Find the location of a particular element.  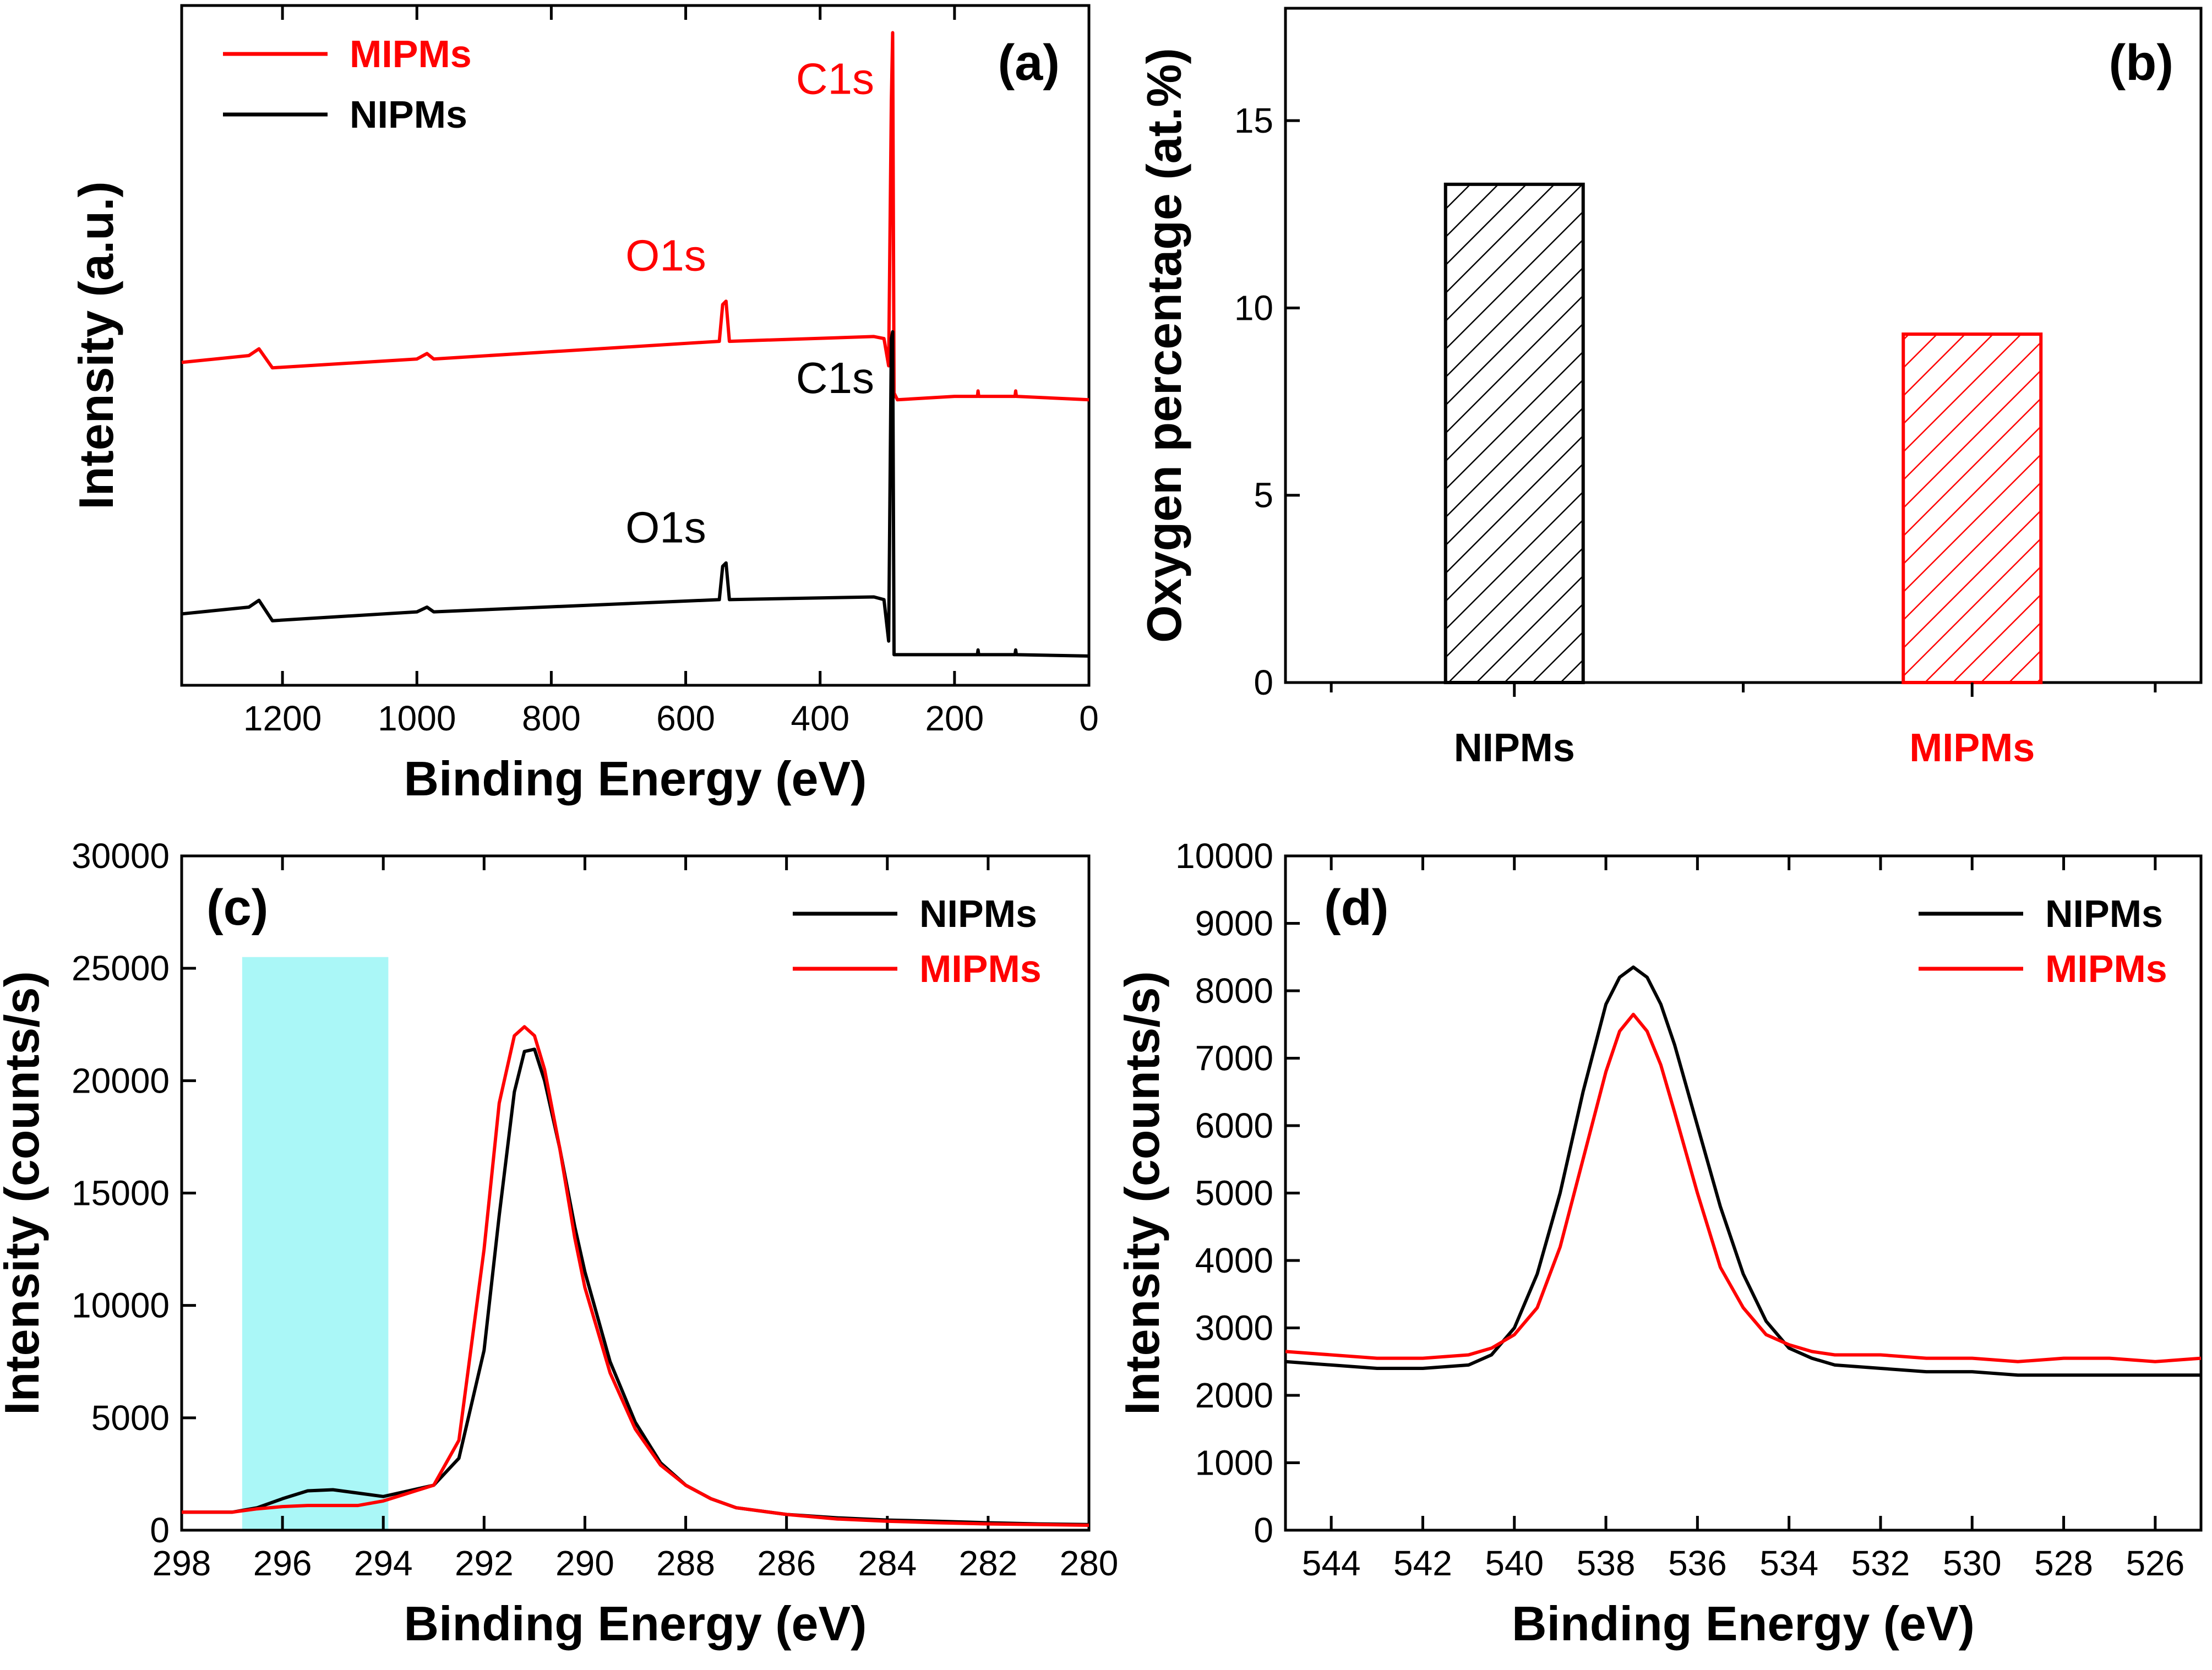

x-tick-label-a: 1200 is located at coordinates (282, 718).